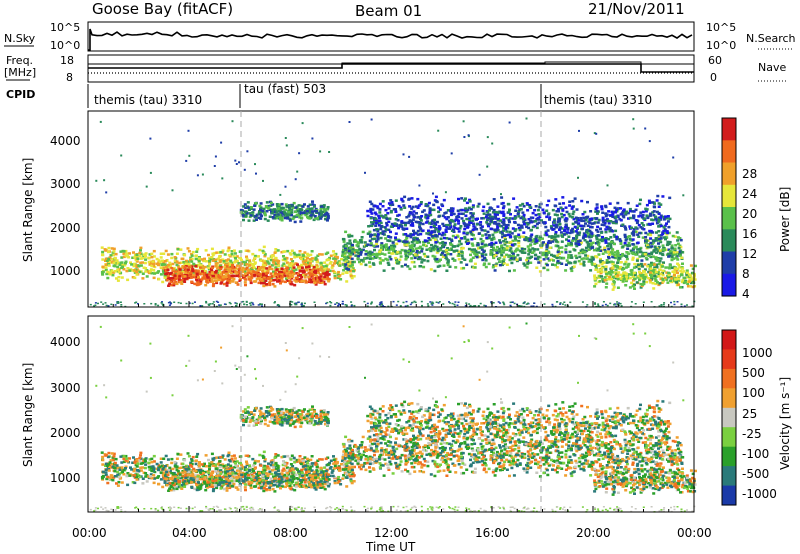 The height and width of the screenshot is (554, 800). I want to click on velocity-cell, so click(147, 481).